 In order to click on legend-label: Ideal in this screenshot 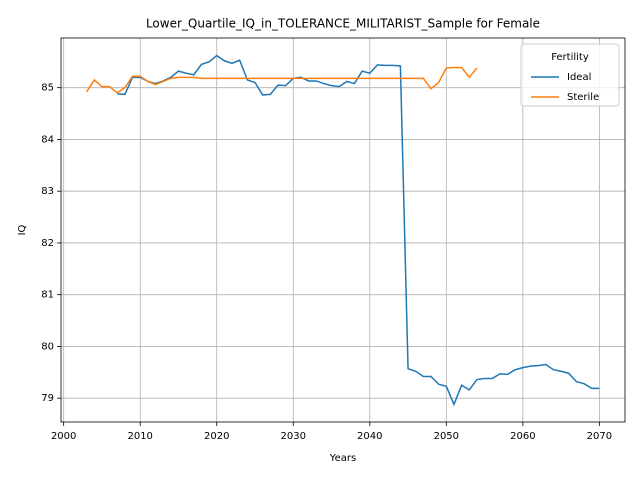, I will do `click(579, 77)`.